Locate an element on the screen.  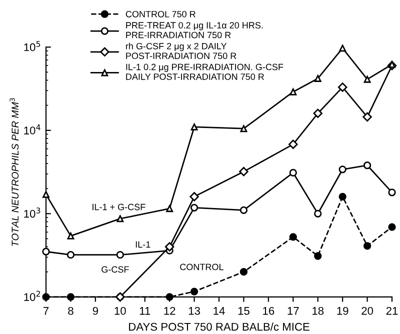
y-tick-label: 10$^{4}$ is located at coordinates (32, 129).